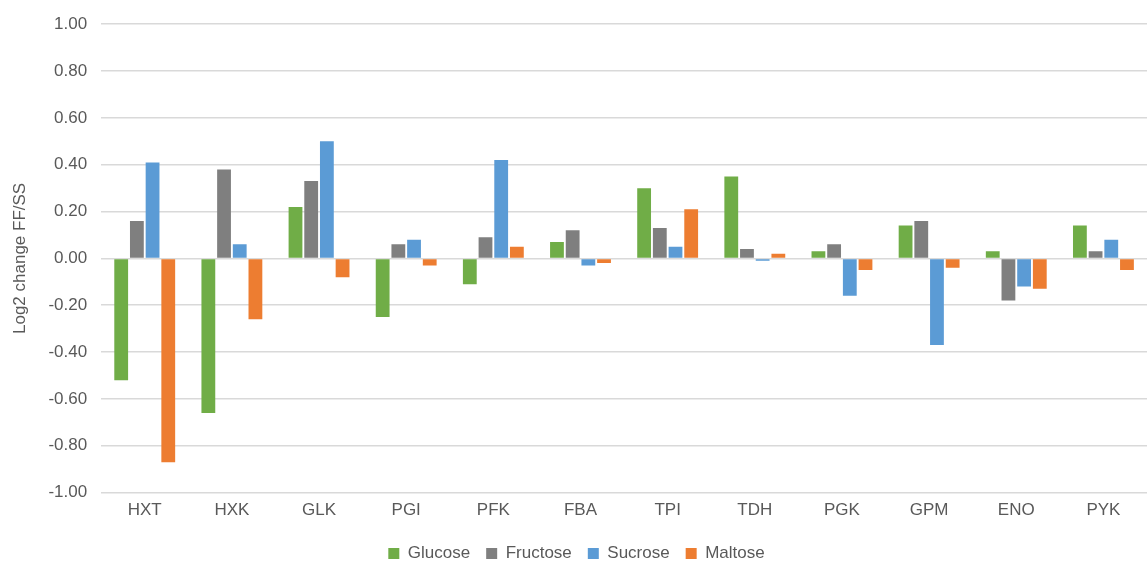 Image resolution: width=1147 pixels, height=576 pixels. Describe the element at coordinates (755, 510) in the screenshot. I see `x-tick-label: TDH` at that location.